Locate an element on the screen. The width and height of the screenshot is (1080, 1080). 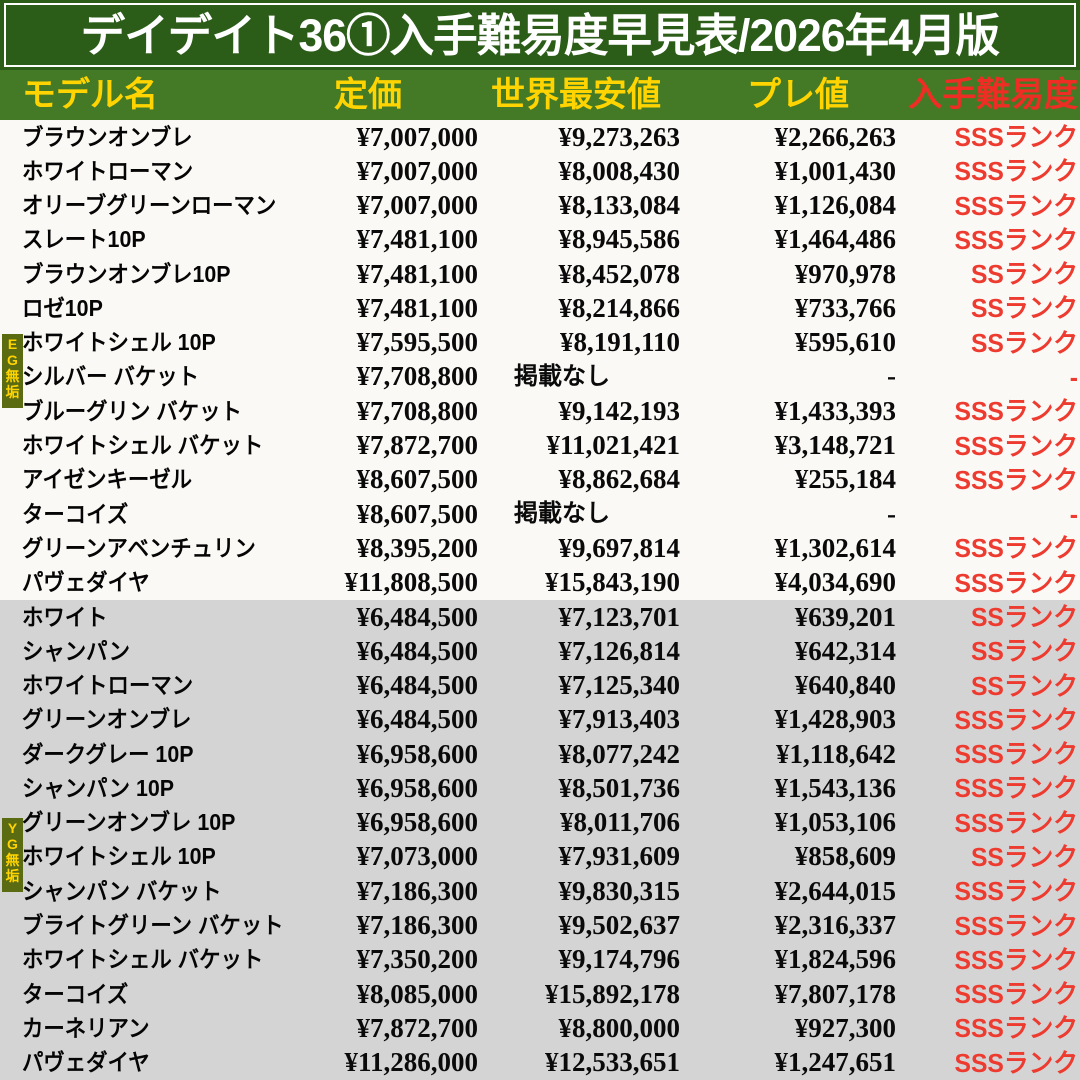
cell-premium: ¥1,302,614 is located at coordinates (835, 547).